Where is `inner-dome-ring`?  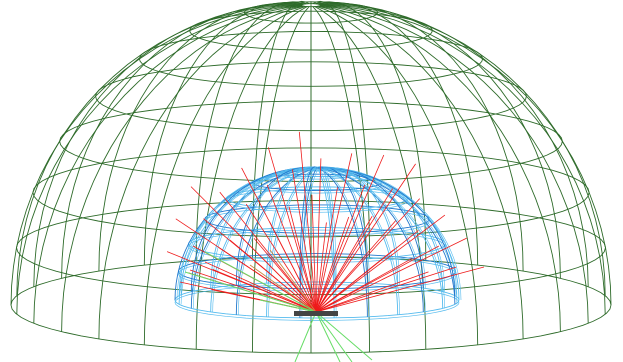
inner-dome-ring is located at coordinates (317, 219).